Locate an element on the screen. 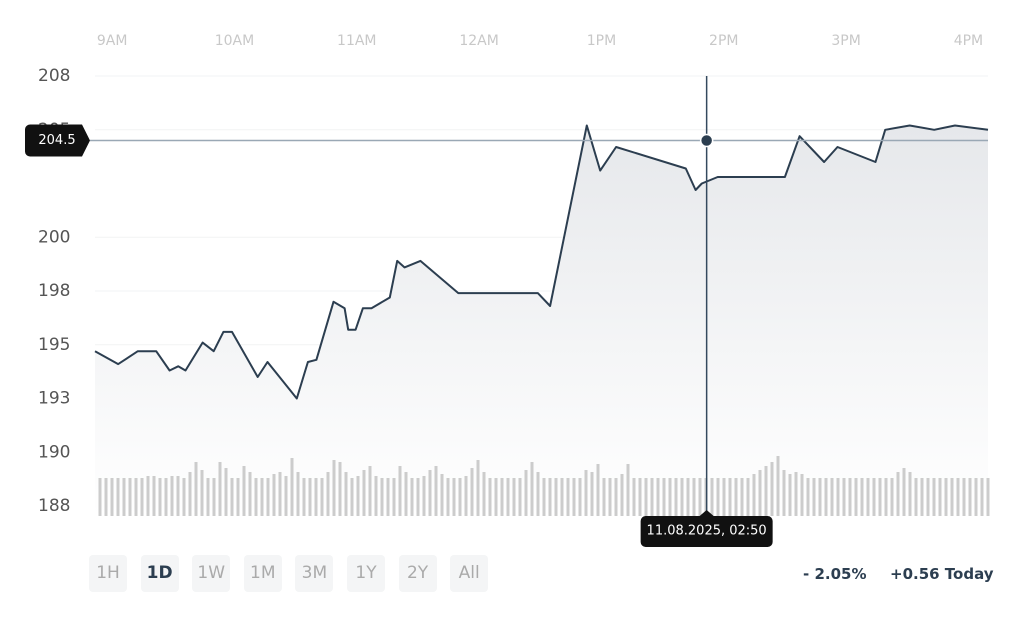 The image size is (1025, 620). x-tick-label: 4PM is located at coordinates (968, 41).